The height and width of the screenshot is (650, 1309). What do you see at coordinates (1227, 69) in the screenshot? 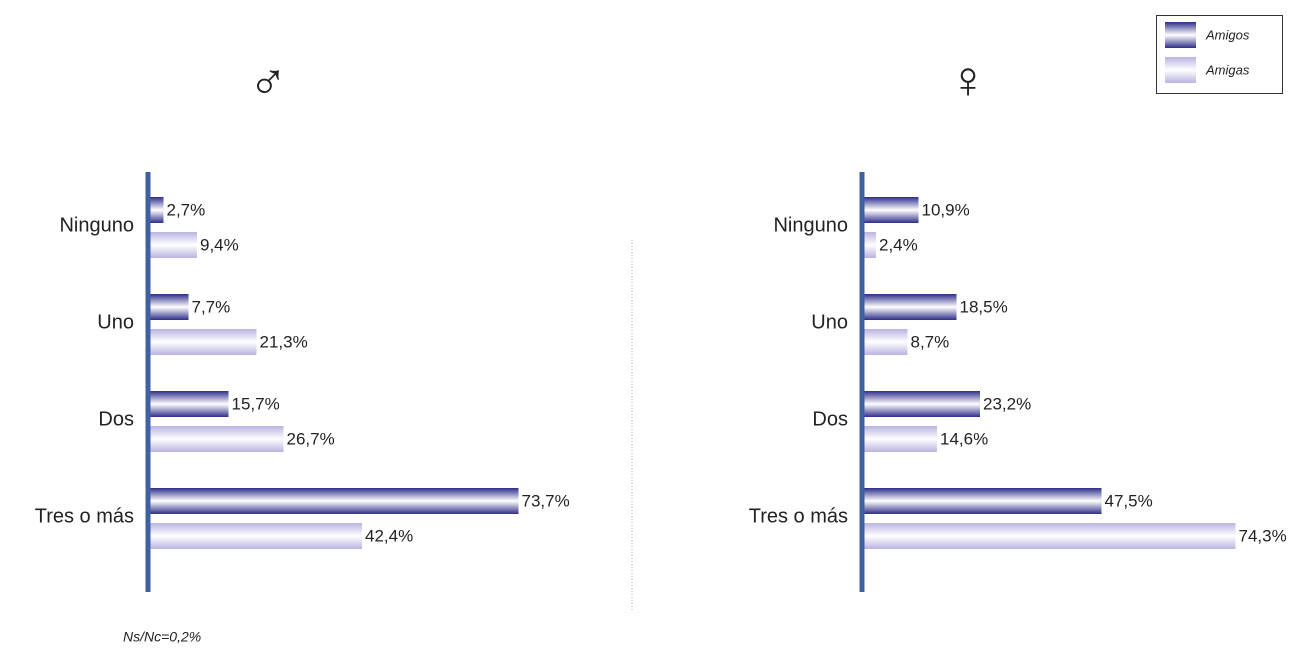
I see `legend-label: Amigas` at bounding box center [1227, 69].